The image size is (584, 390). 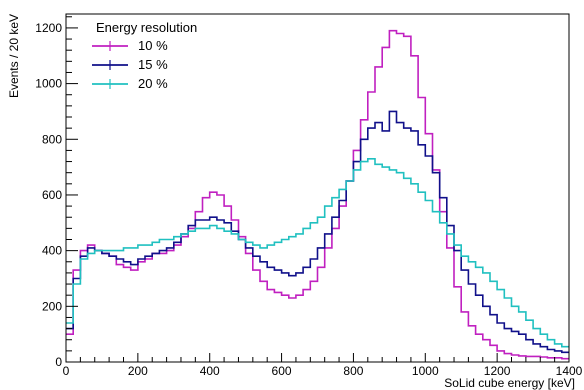 I want to click on y-tick-label: 600, so click(x=52, y=195).